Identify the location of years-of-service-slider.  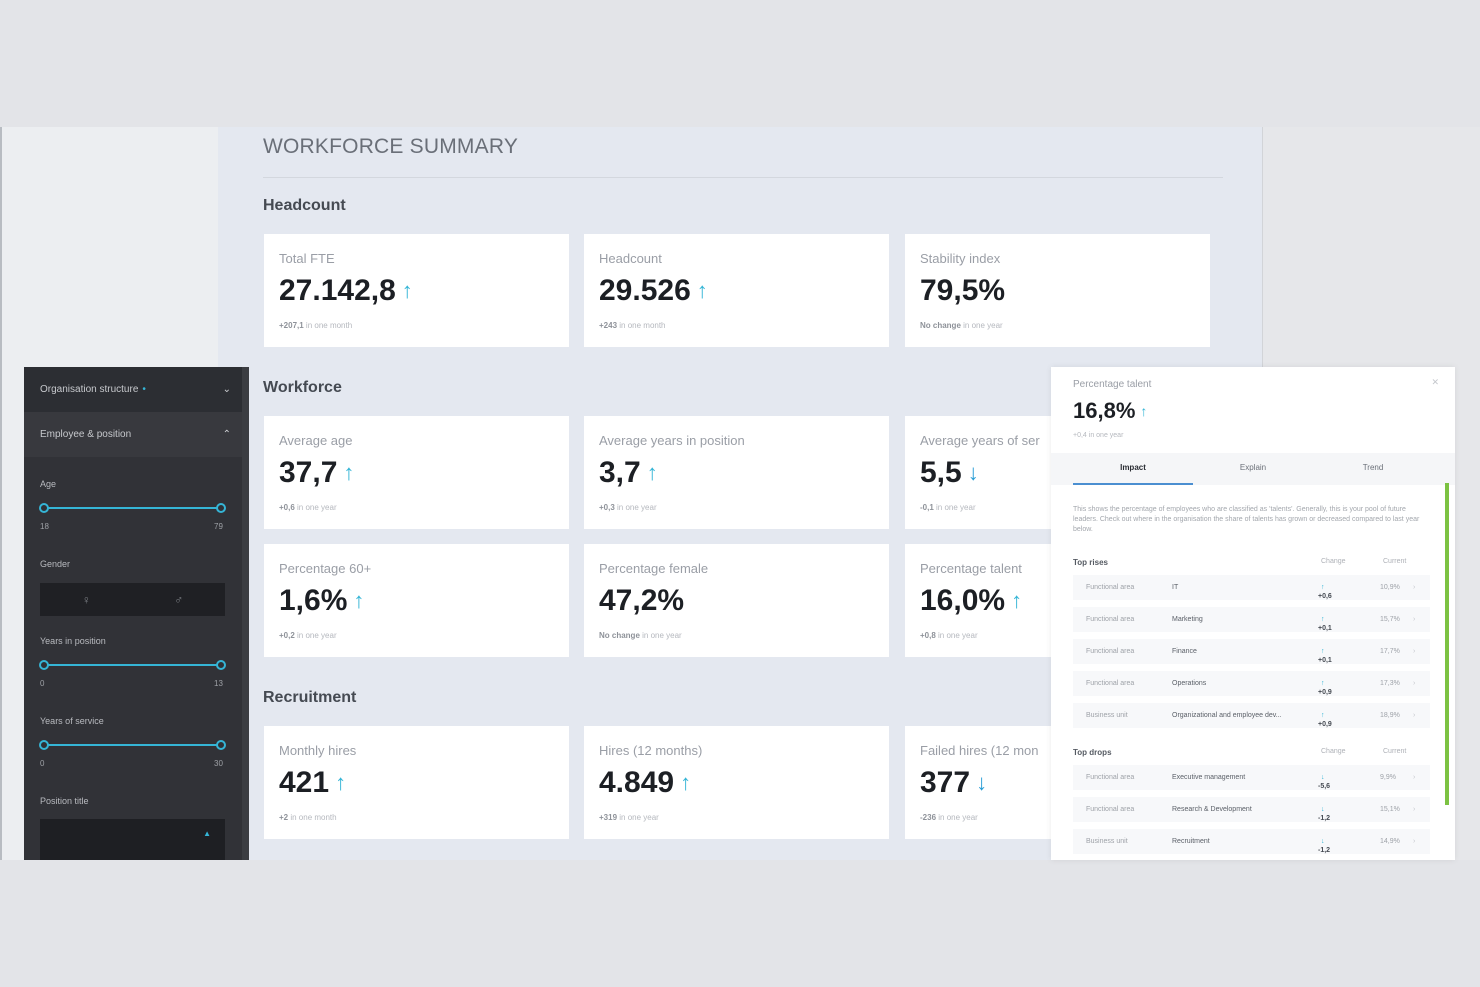
(132, 745).